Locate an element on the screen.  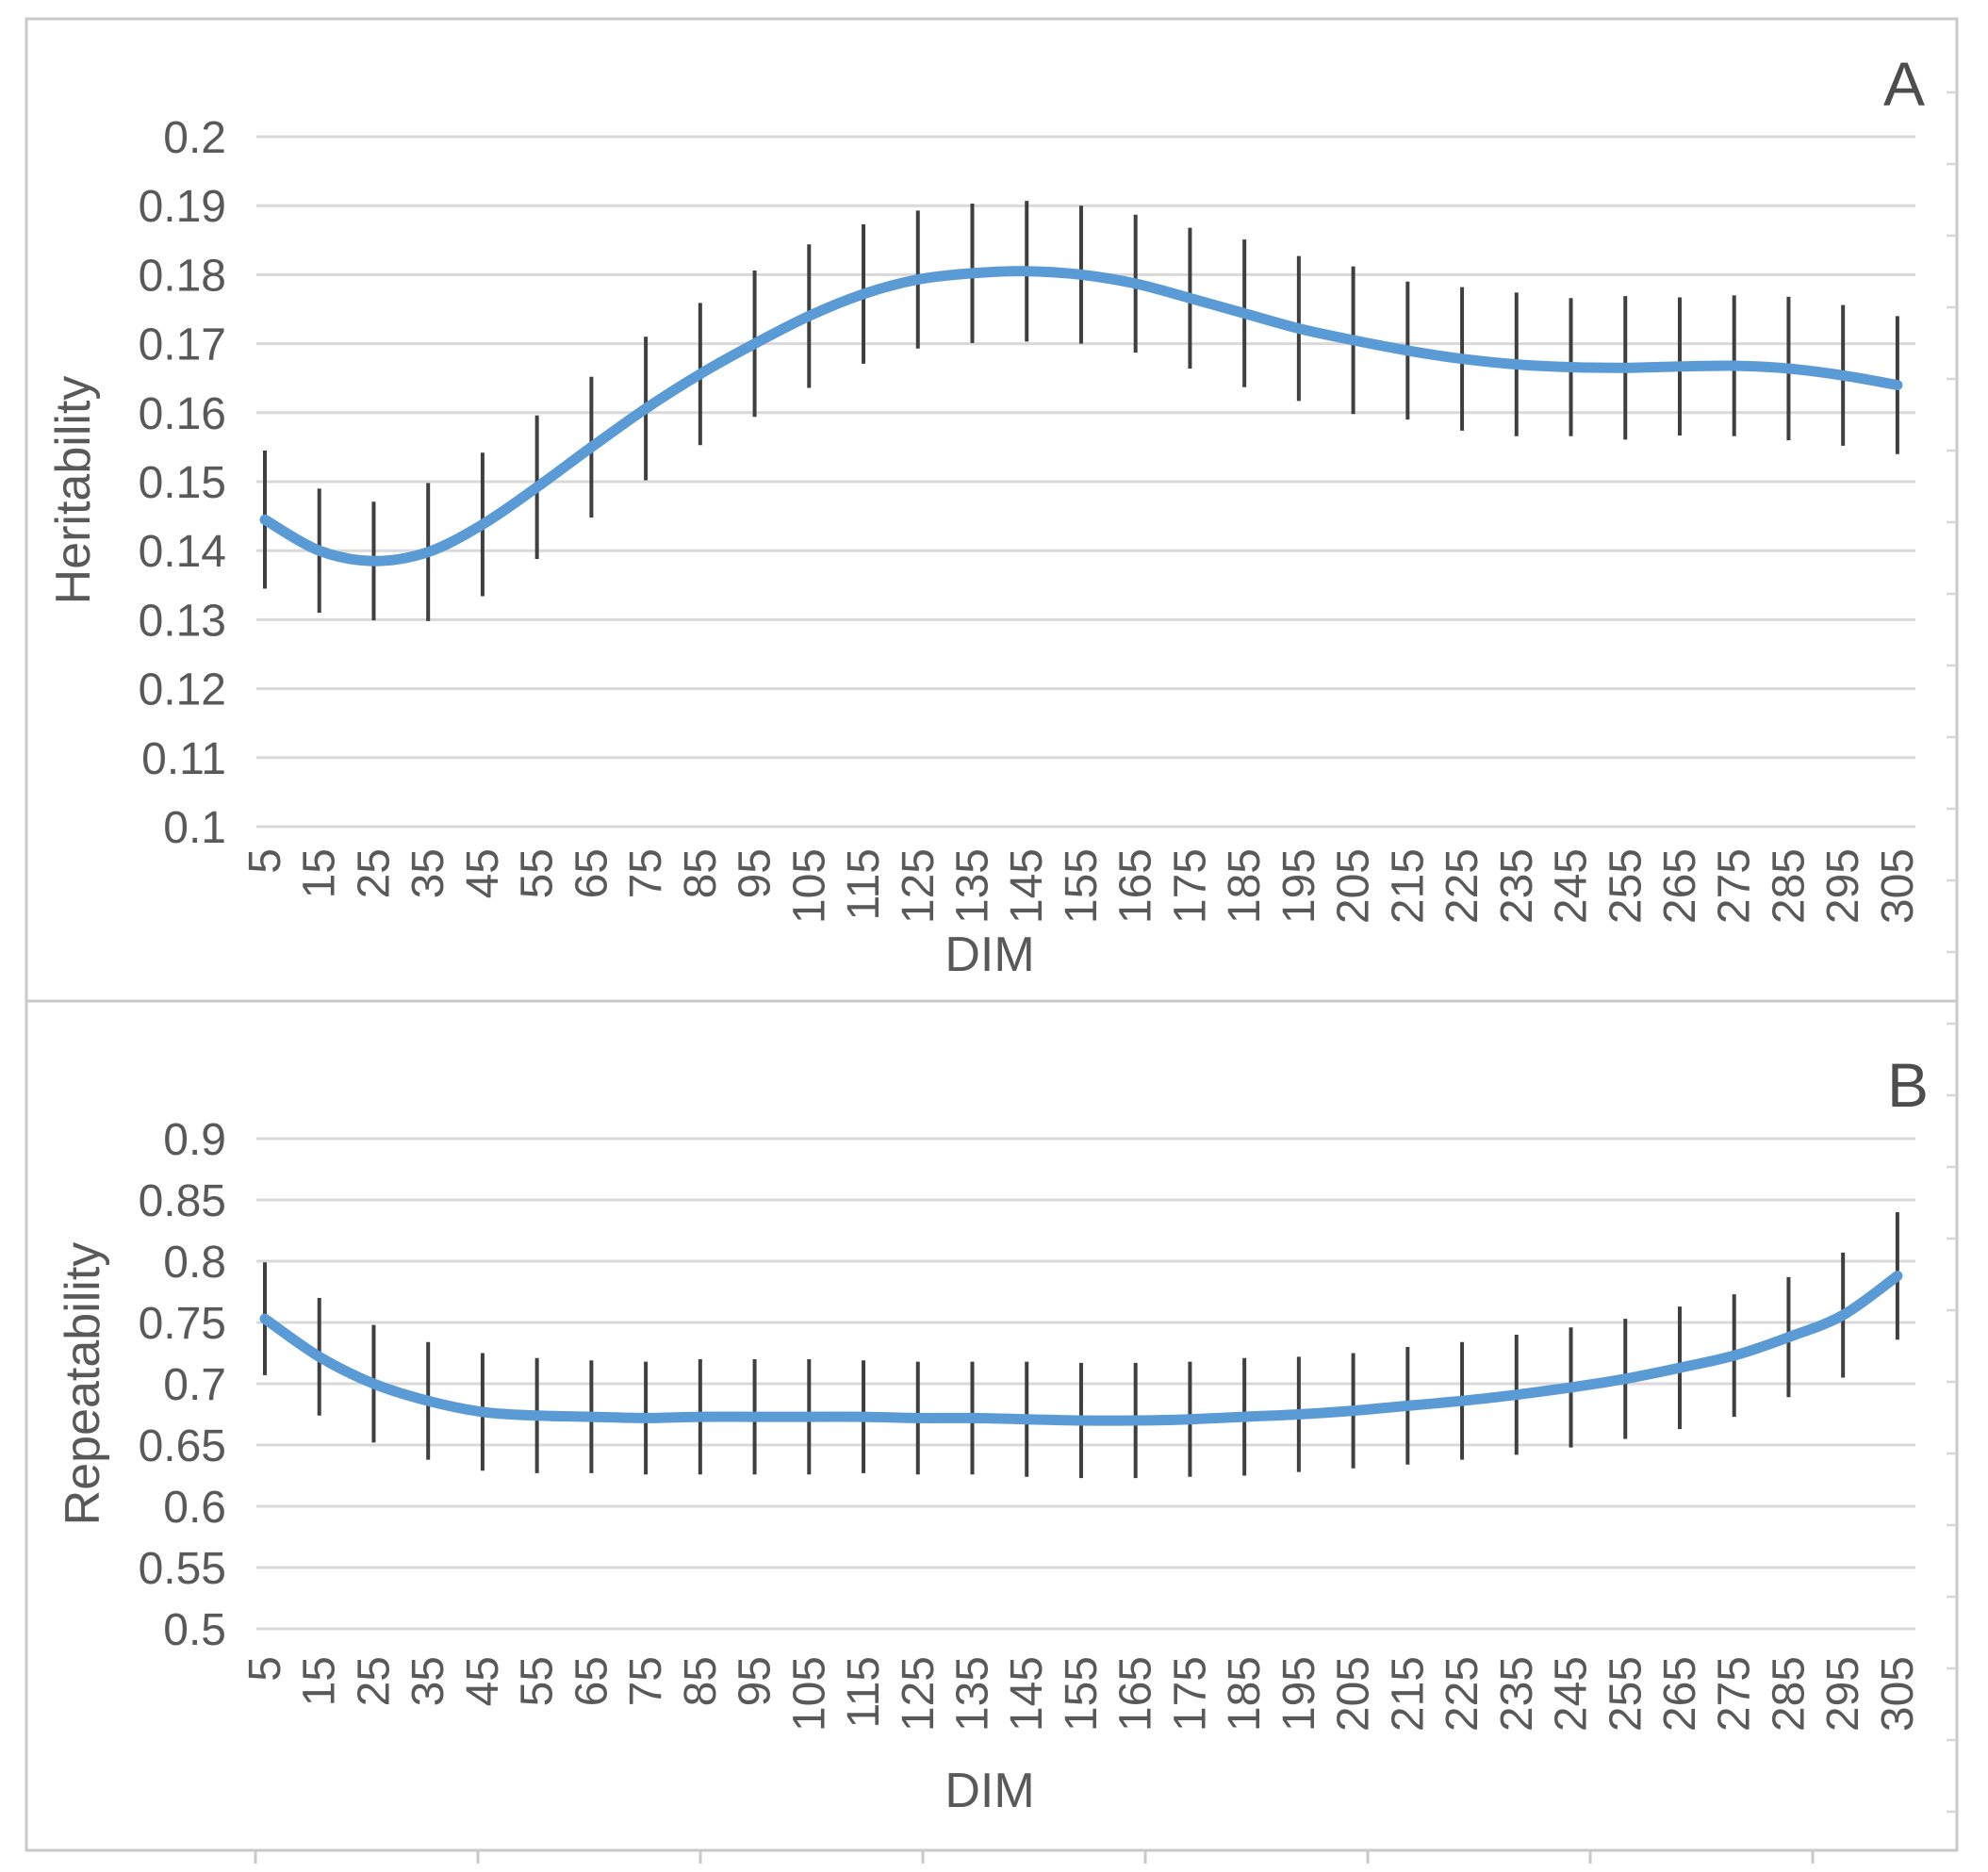
y-tick-labels-b: 0.5 0.55 0.6 0.65 0.7 0.75 0.8 0.85 0.9 is located at coordinates (183, 1385).